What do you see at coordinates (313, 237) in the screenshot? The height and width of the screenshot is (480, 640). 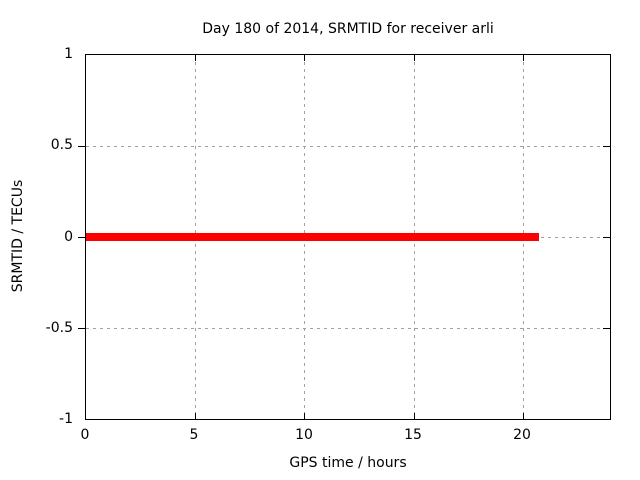 I see `series-line` at bounding box center [313, 237].